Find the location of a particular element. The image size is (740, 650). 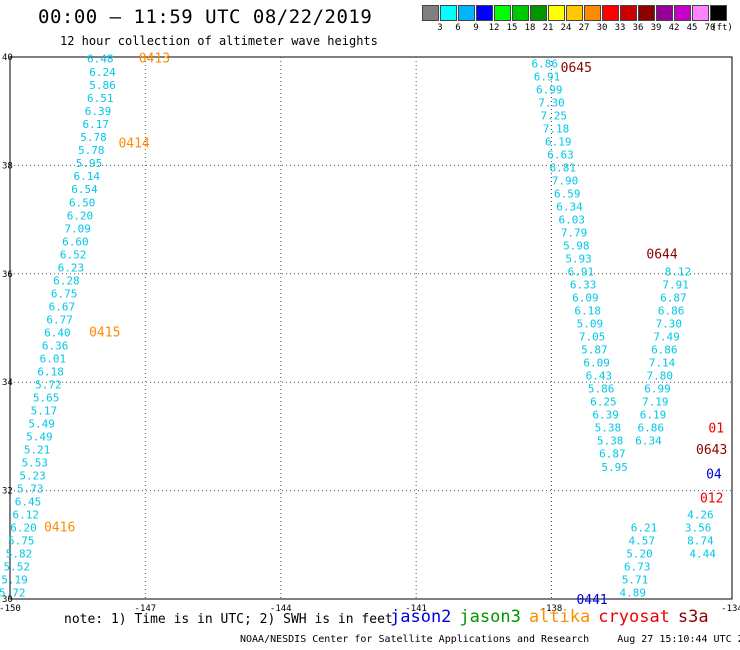

swh-value-label: 6.39 is located at coordinates (605, 415).